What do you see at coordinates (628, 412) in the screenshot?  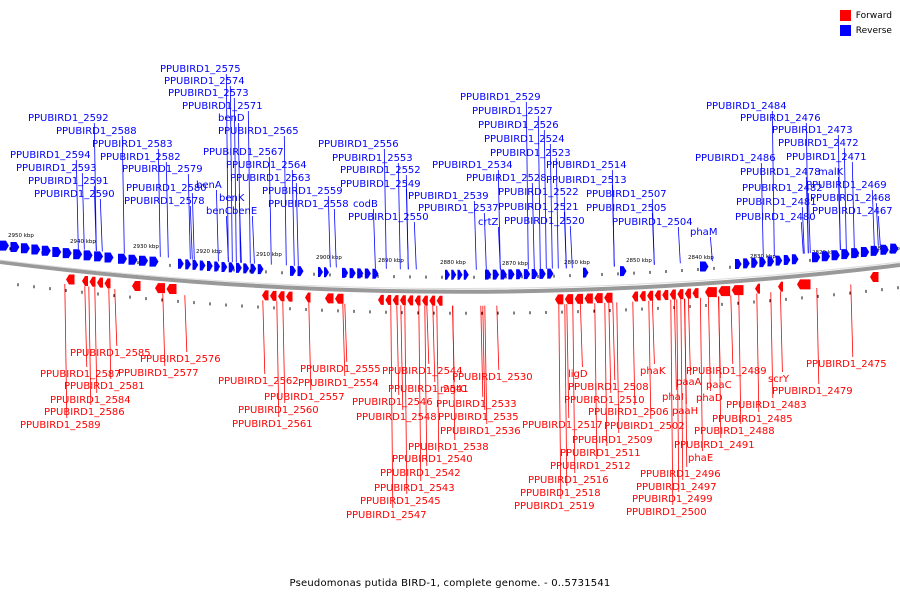 I see `forward-gene-label: PPUBIRD1_2506` at bounding box center [628, 412].